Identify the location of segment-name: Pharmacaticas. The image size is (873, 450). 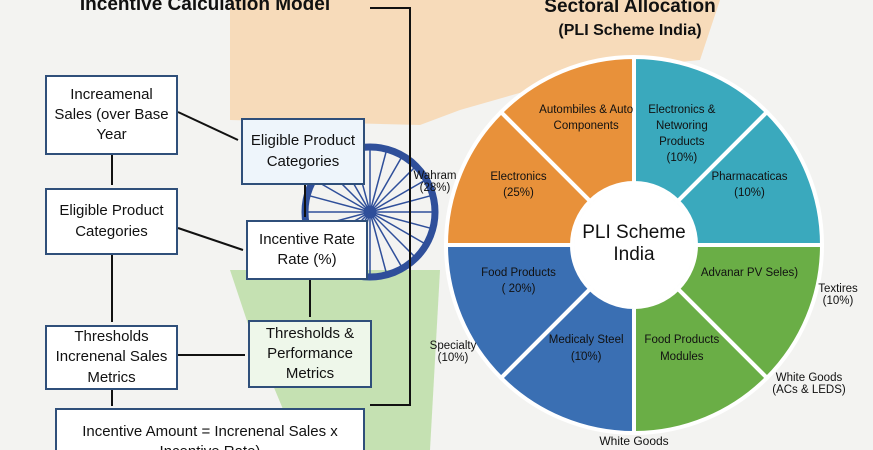
(749, 177).